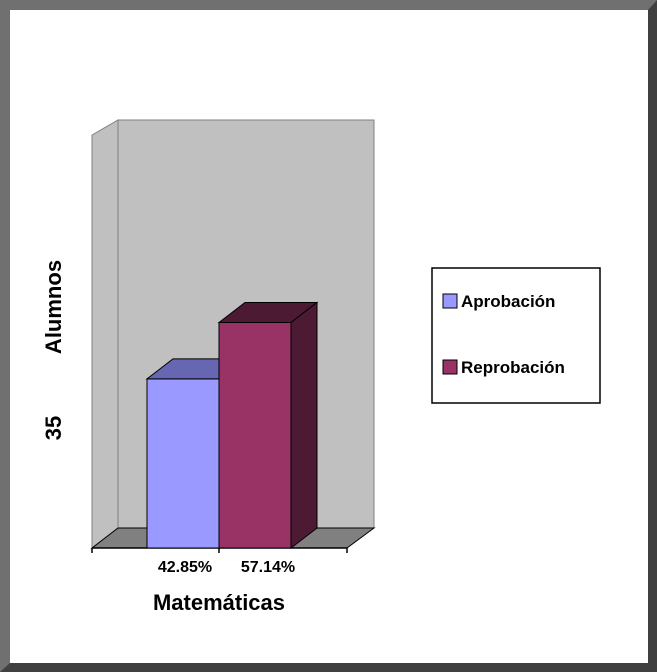 Image resolution: width=657 pixels, height=672 pixels. I want to click on bar-1-side, so click(304, 425).